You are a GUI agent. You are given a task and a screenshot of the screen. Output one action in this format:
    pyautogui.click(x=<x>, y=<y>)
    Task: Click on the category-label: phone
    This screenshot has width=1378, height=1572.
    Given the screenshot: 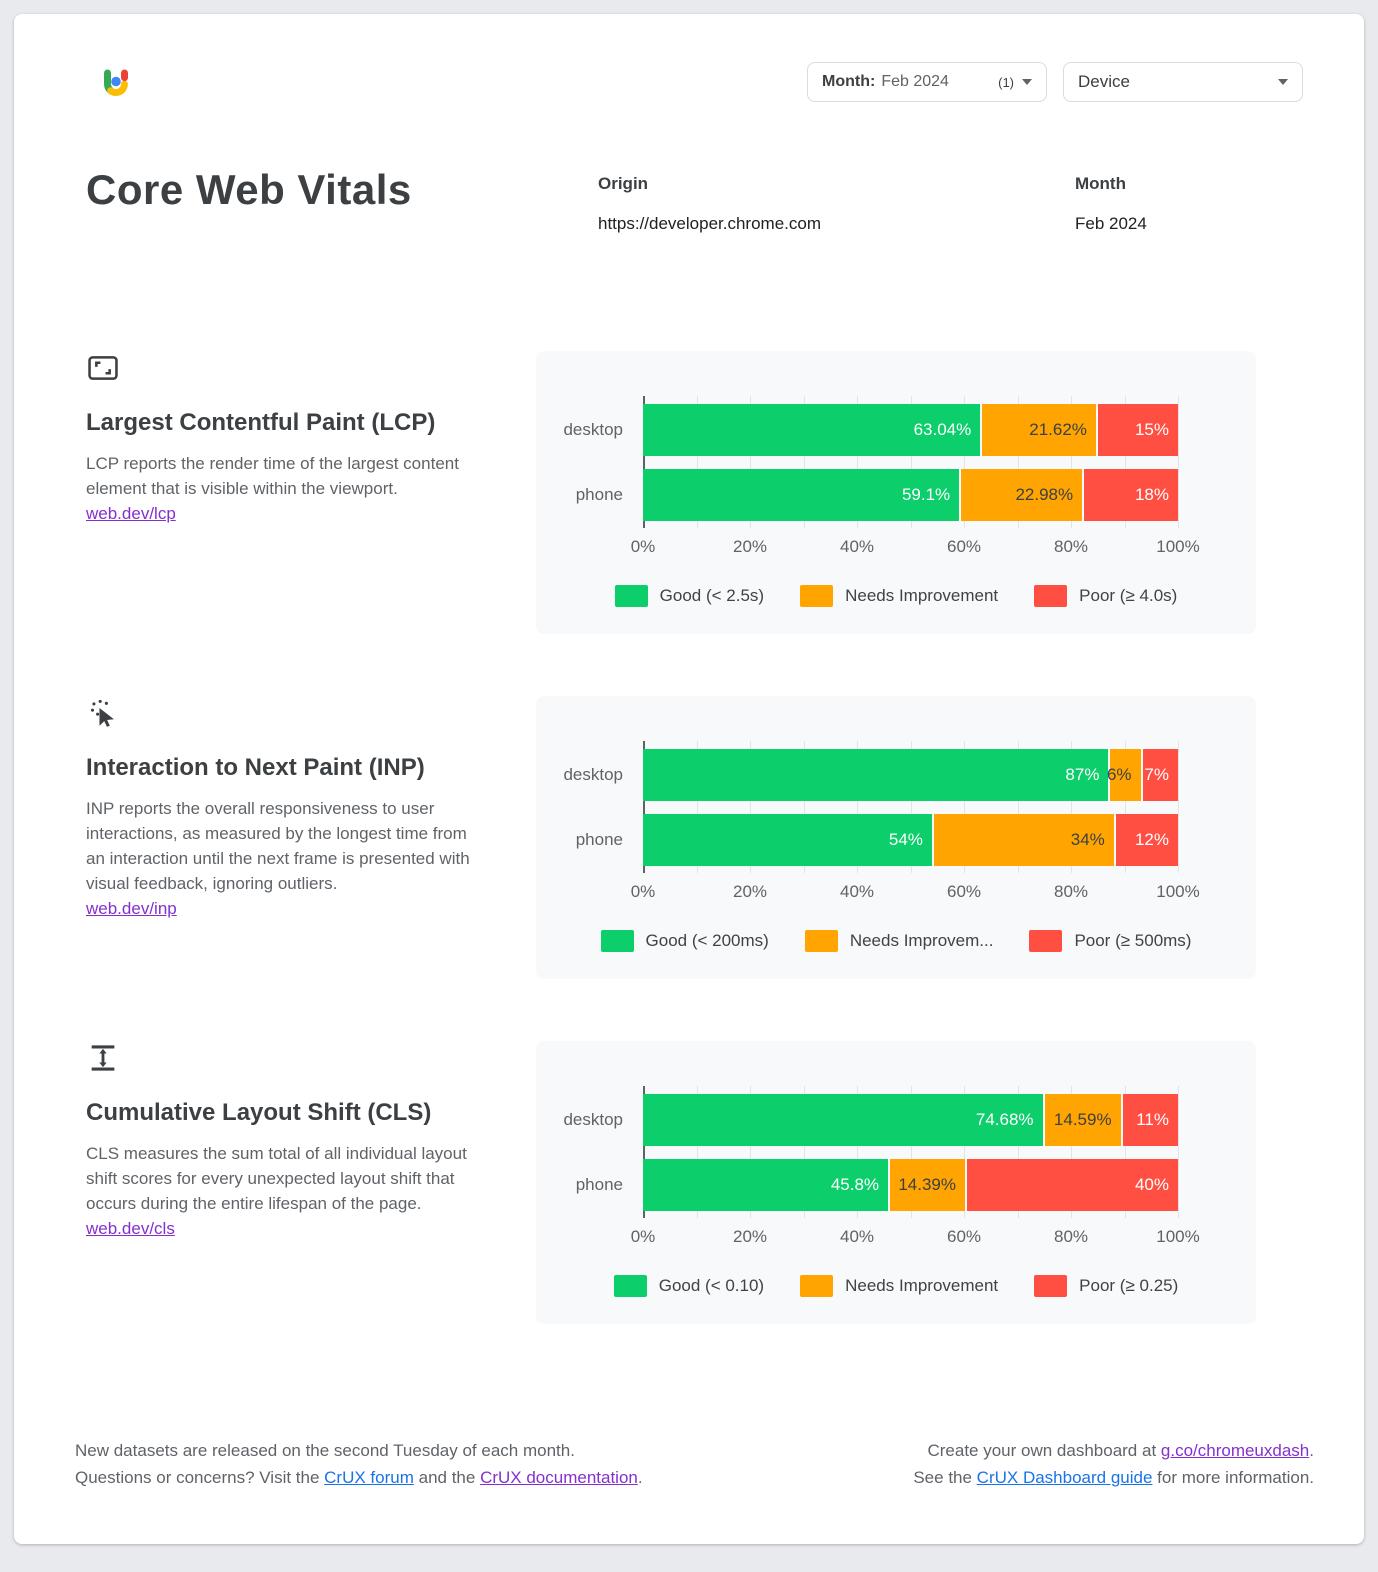 What is the action you would take?
    pyautogui.click(x=599, y=839)
    